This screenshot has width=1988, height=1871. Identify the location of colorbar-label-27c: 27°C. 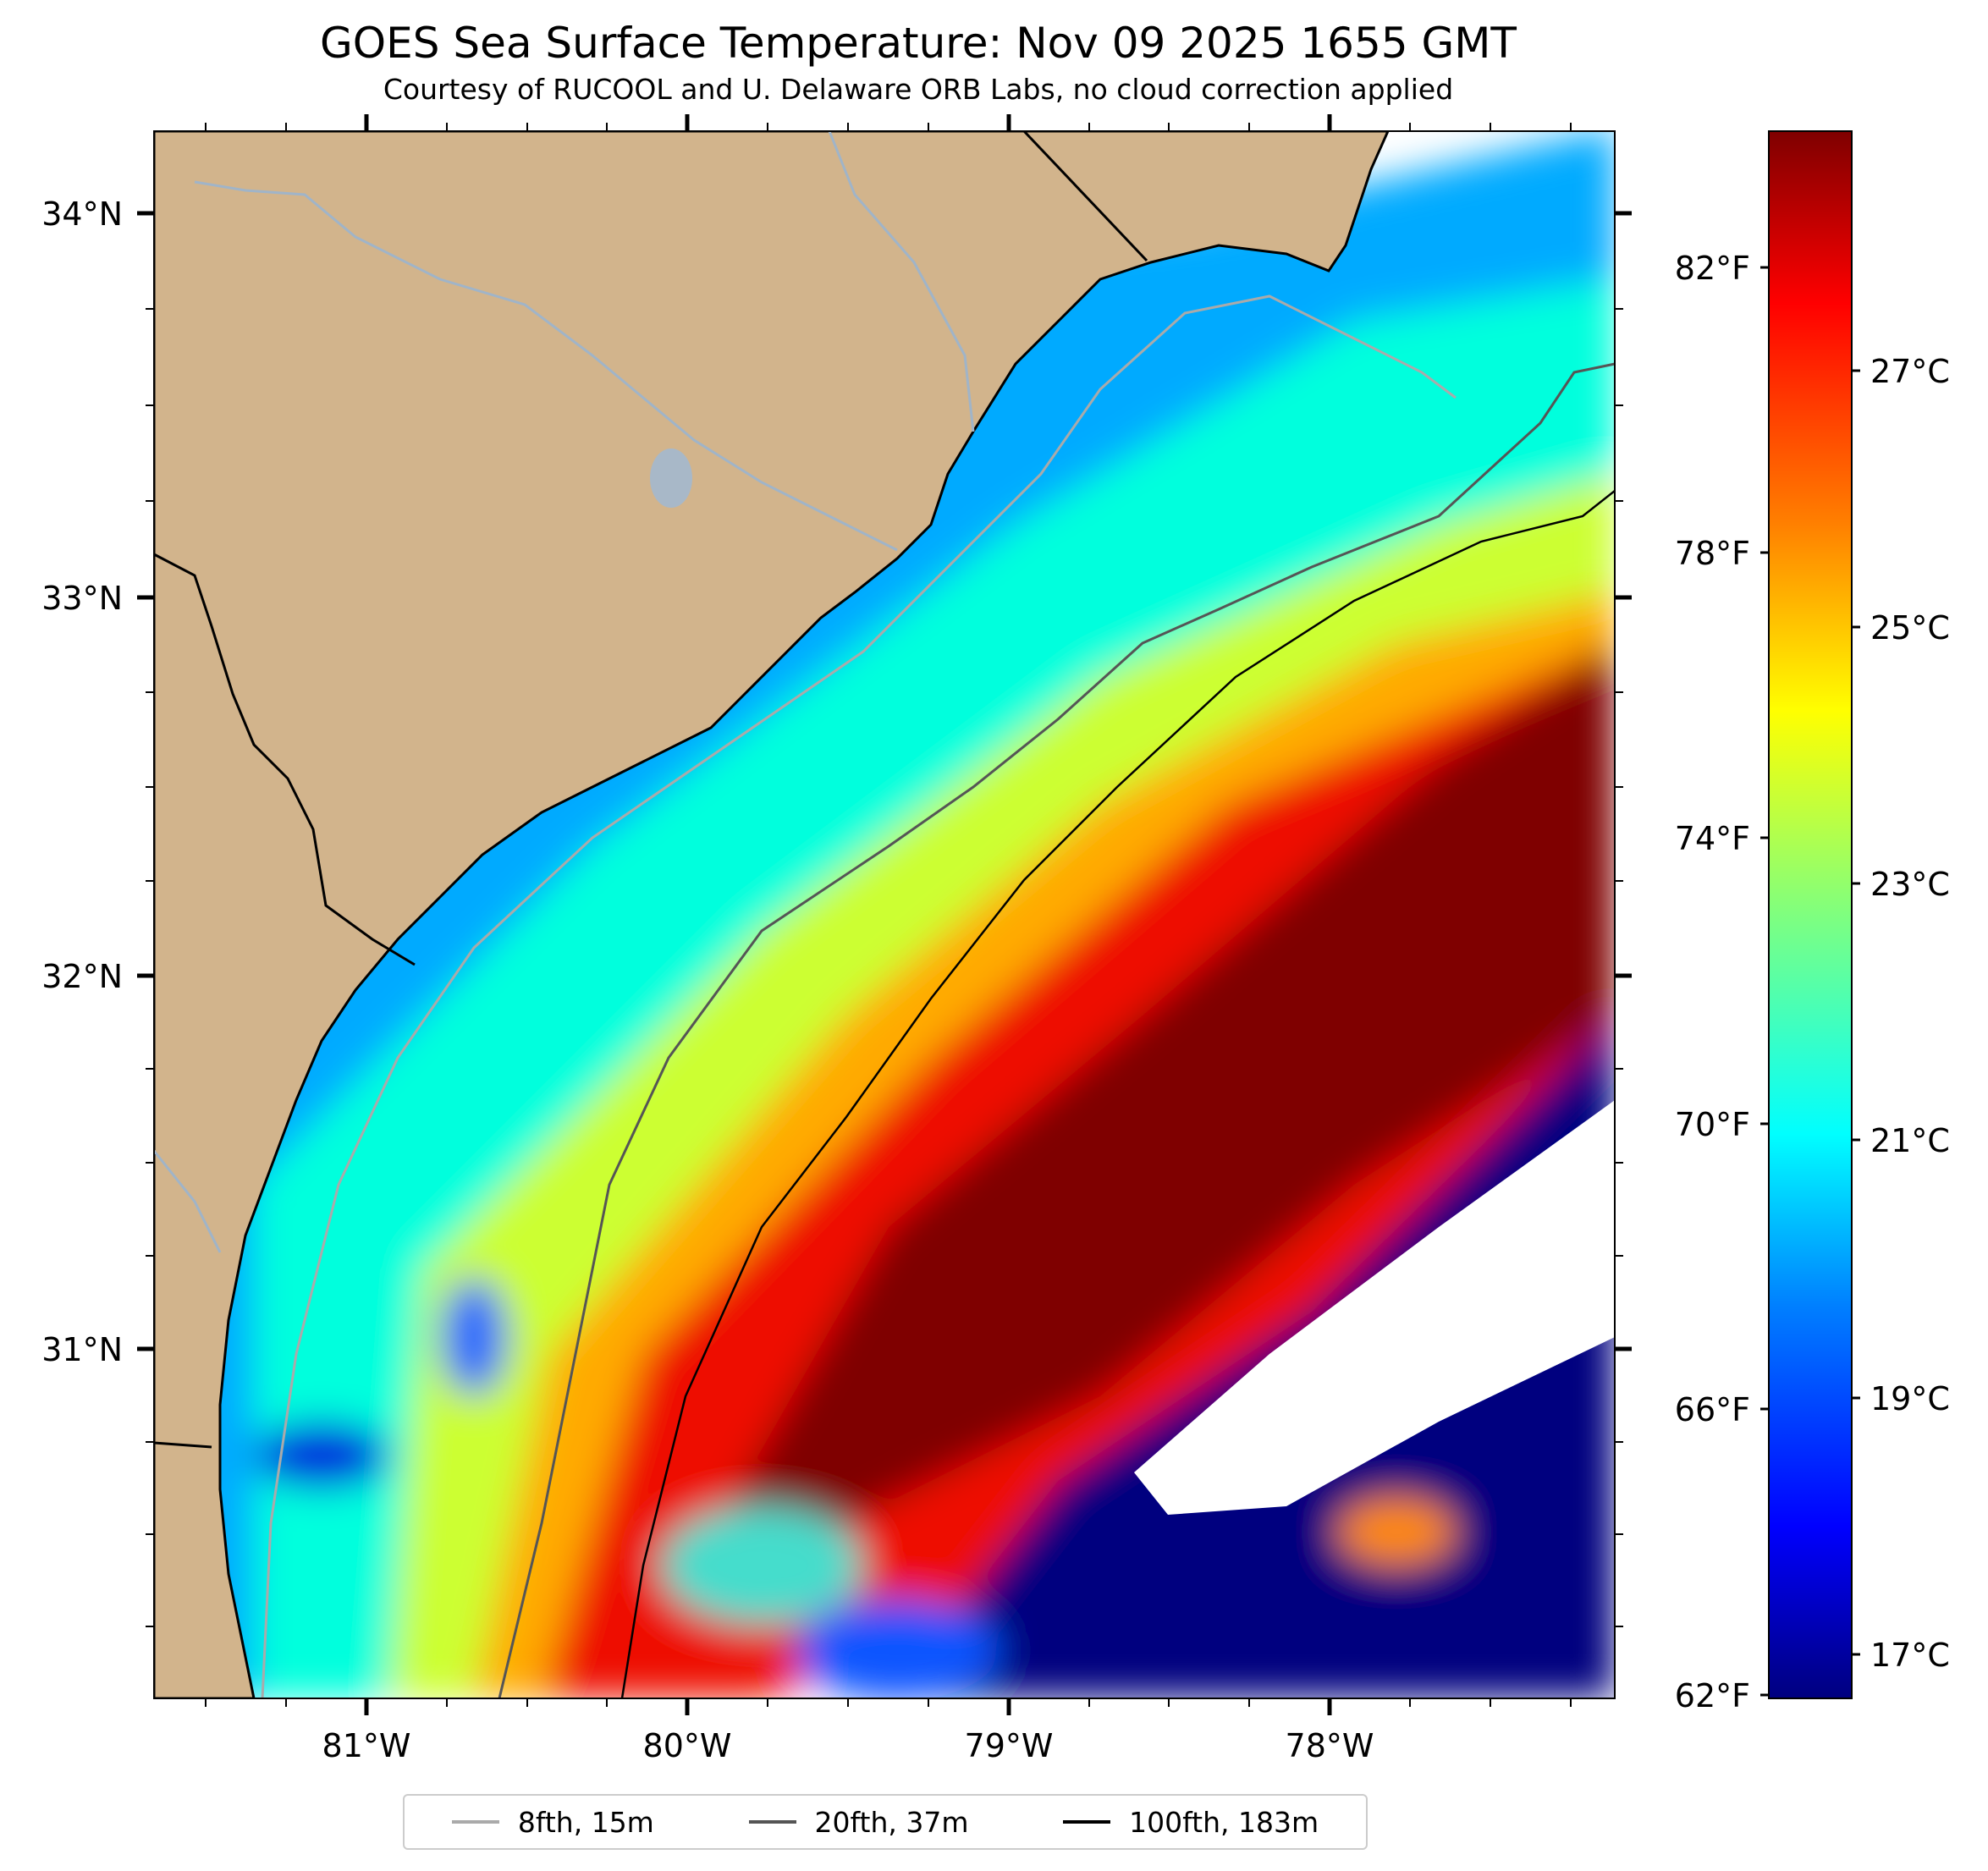
(1910, 372).